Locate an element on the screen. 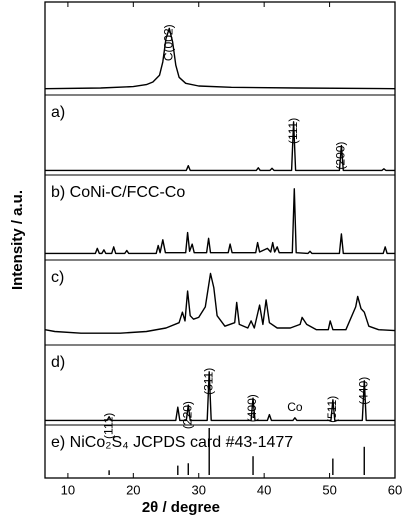  peak-label: Co is located at coordinates (295, 407).